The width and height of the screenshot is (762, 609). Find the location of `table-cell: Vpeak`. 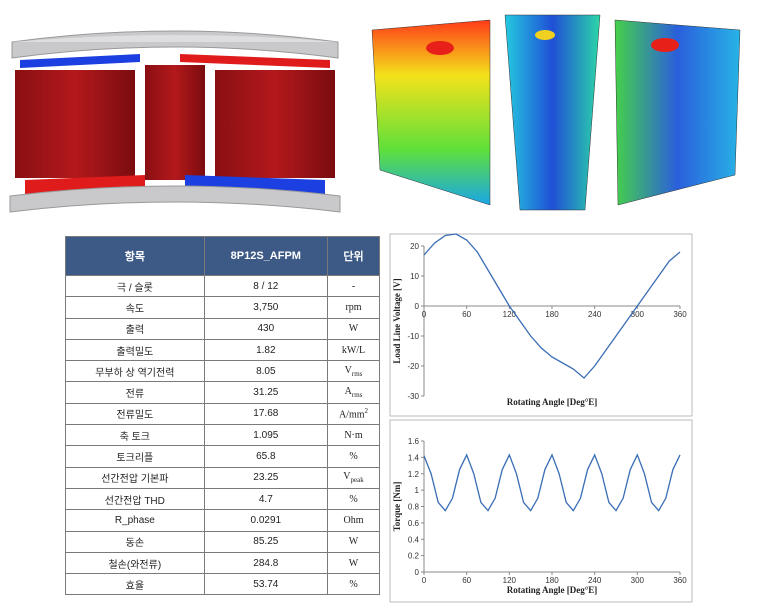

table-cell: Vpeak is located at coordinates (353, 477).